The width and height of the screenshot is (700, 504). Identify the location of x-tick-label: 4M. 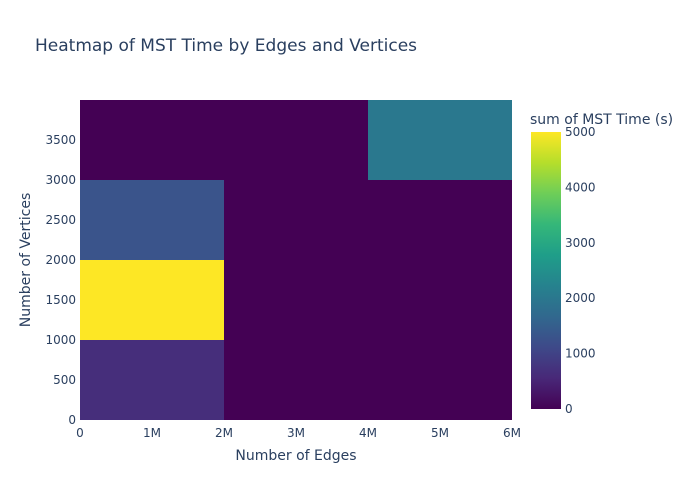
(368, 433).